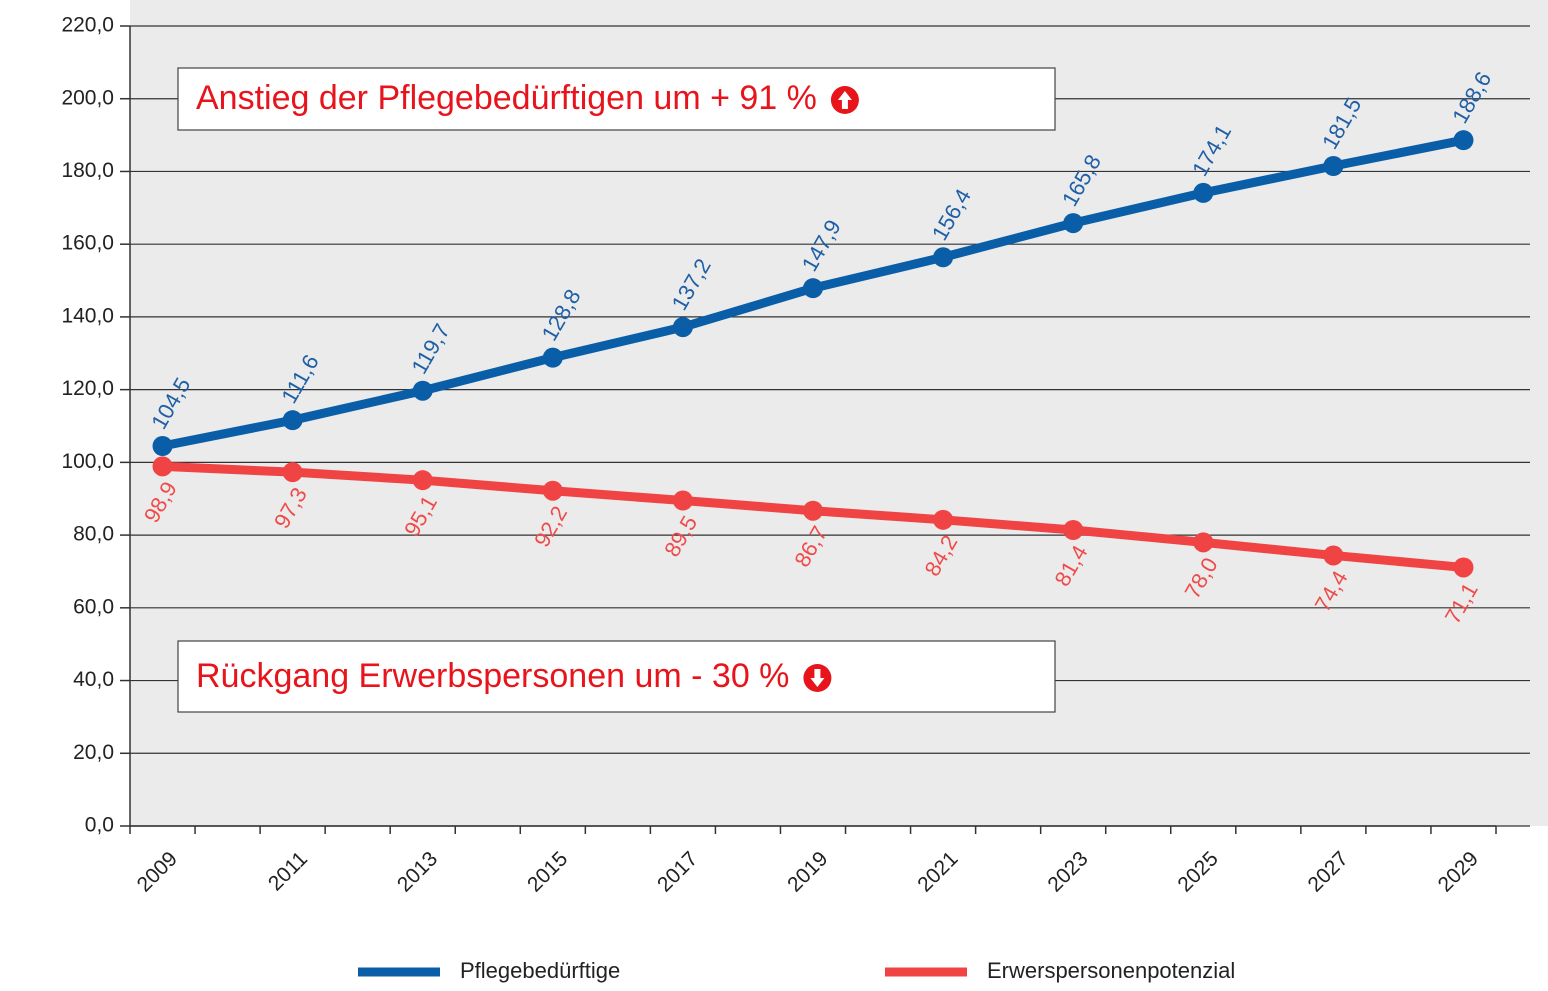 Image resolution: width=1548 pixels, height=991 pixels. I want to click on legend: Pflegebedürftige Erwerspersonenpotenzial, so click(796, 970).